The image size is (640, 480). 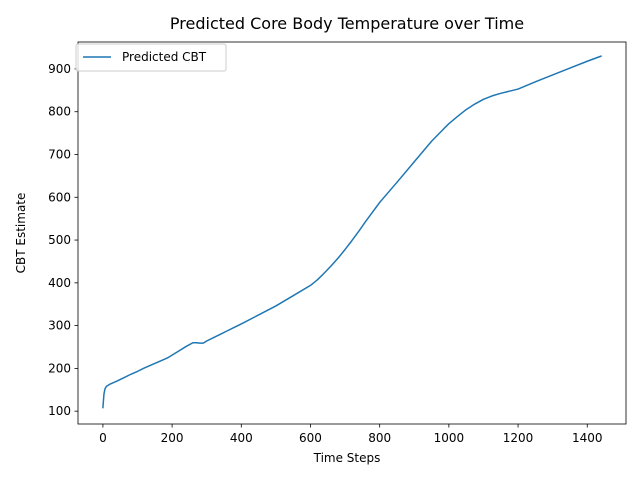 I want to click on x-tick-label: 1000, so click(x=449, y=438).